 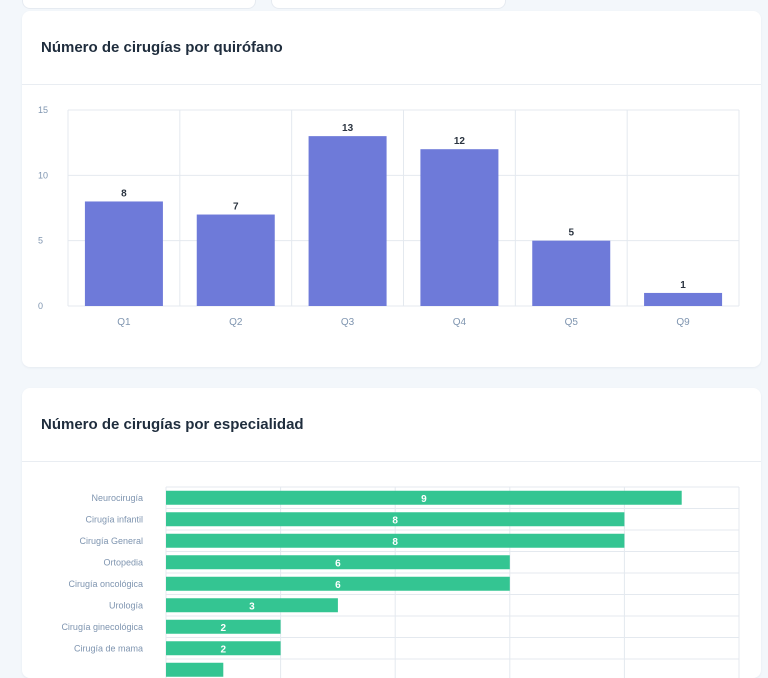 What do you see at coordinates (126, 605) in the screenshot?
I see `y-tick-label: Urología` at bounding box center [126, 605].